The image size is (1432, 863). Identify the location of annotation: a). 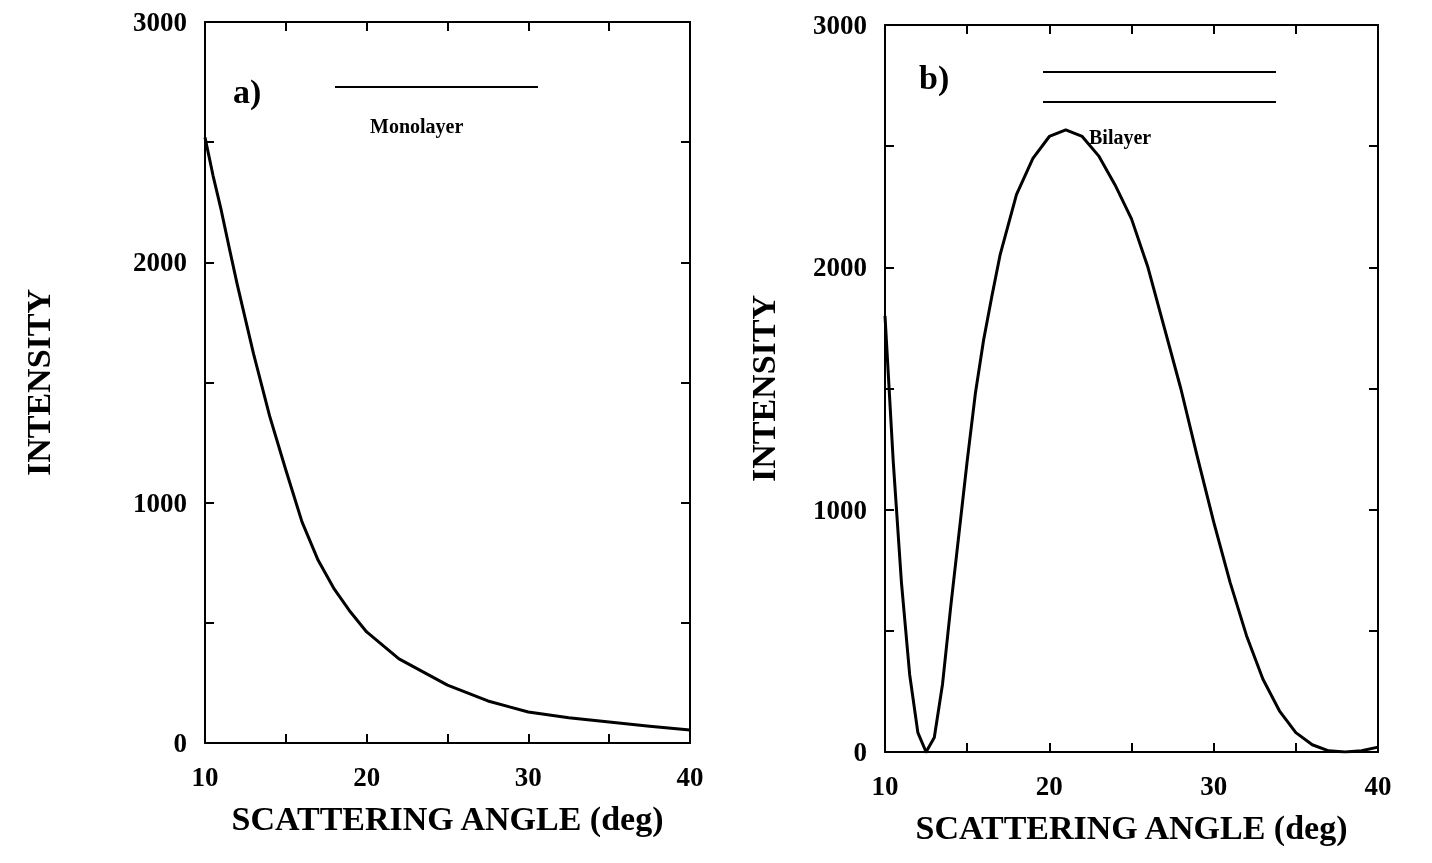
(247, 91).